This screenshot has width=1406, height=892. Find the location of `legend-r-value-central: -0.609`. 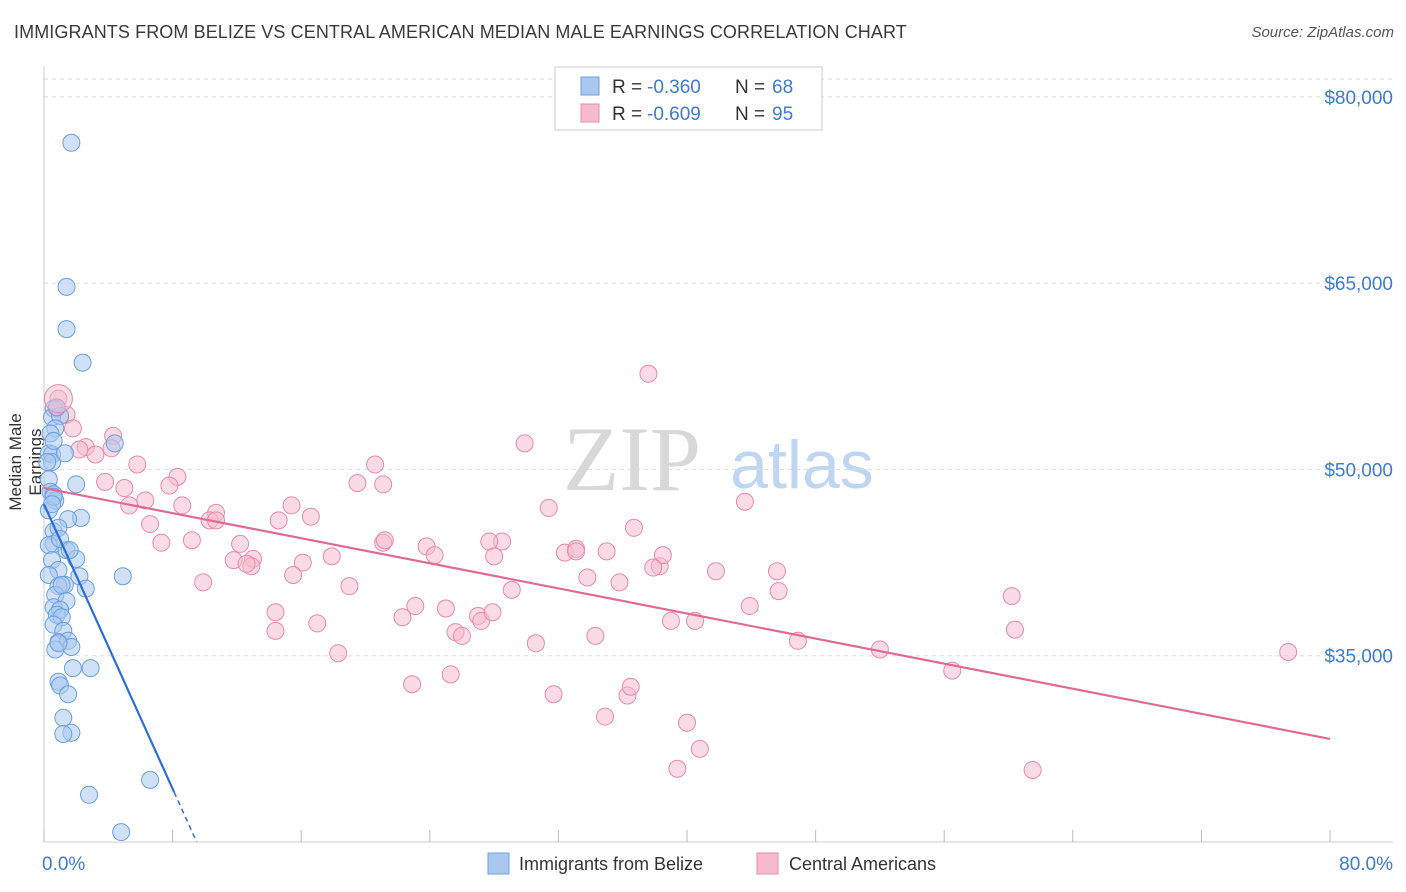

legend-r-value-central: -0.609 is located at coordinates (674, 114).